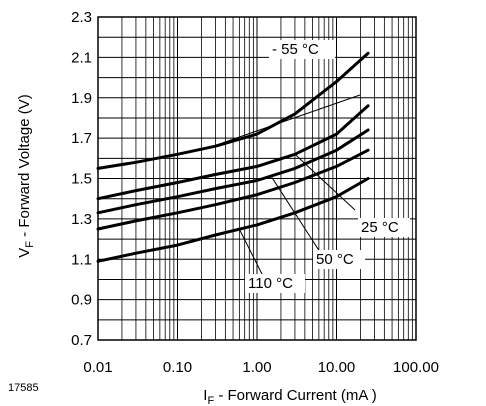  Describe the element at coordinates (270, 283) in the screenshot. I see `annotation-label: 110 °C` at that location.